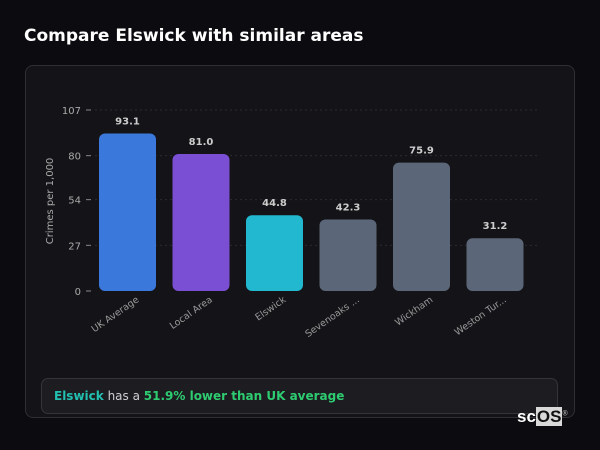 This screenshot has width=600, height=450. I want to click on x-tick-label: UK Average, so click(116, 314).